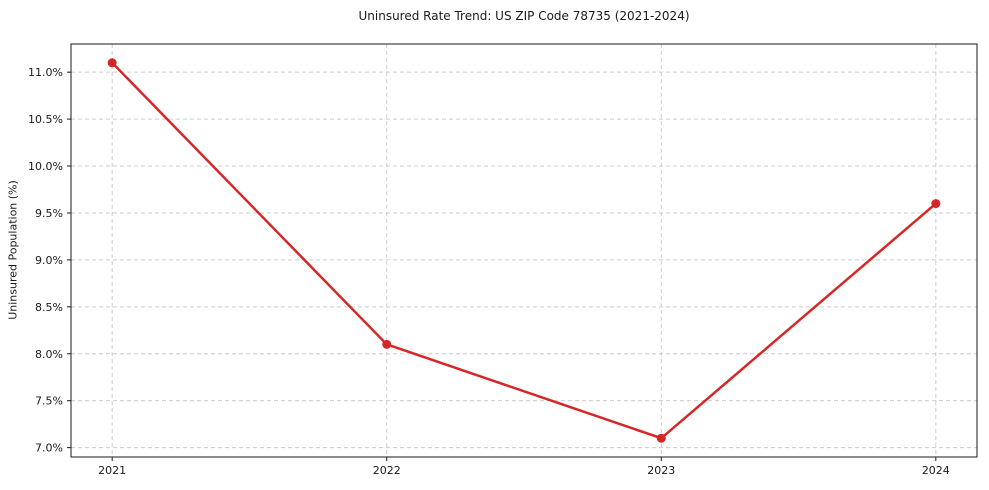 This screenshot has height=490, width=989. What do you see at coordinates (49, 448) in the screenshot?
I see `y-tick-label: 7.0%` at bounding box center [49, 448].